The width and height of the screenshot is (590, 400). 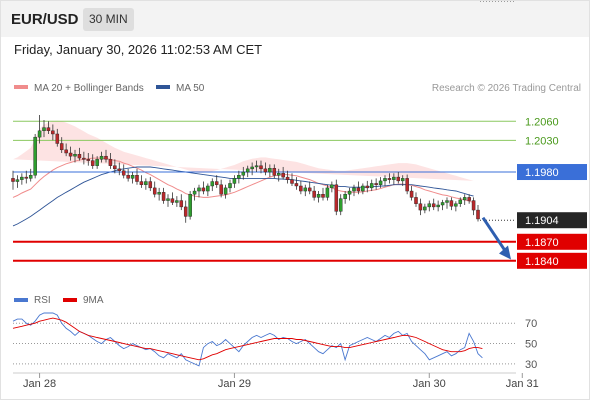 What do you see at coordinates (542, 221) in the screenshot?
I see `last-price-text: 1.1904` at bounding box center [542, 221].